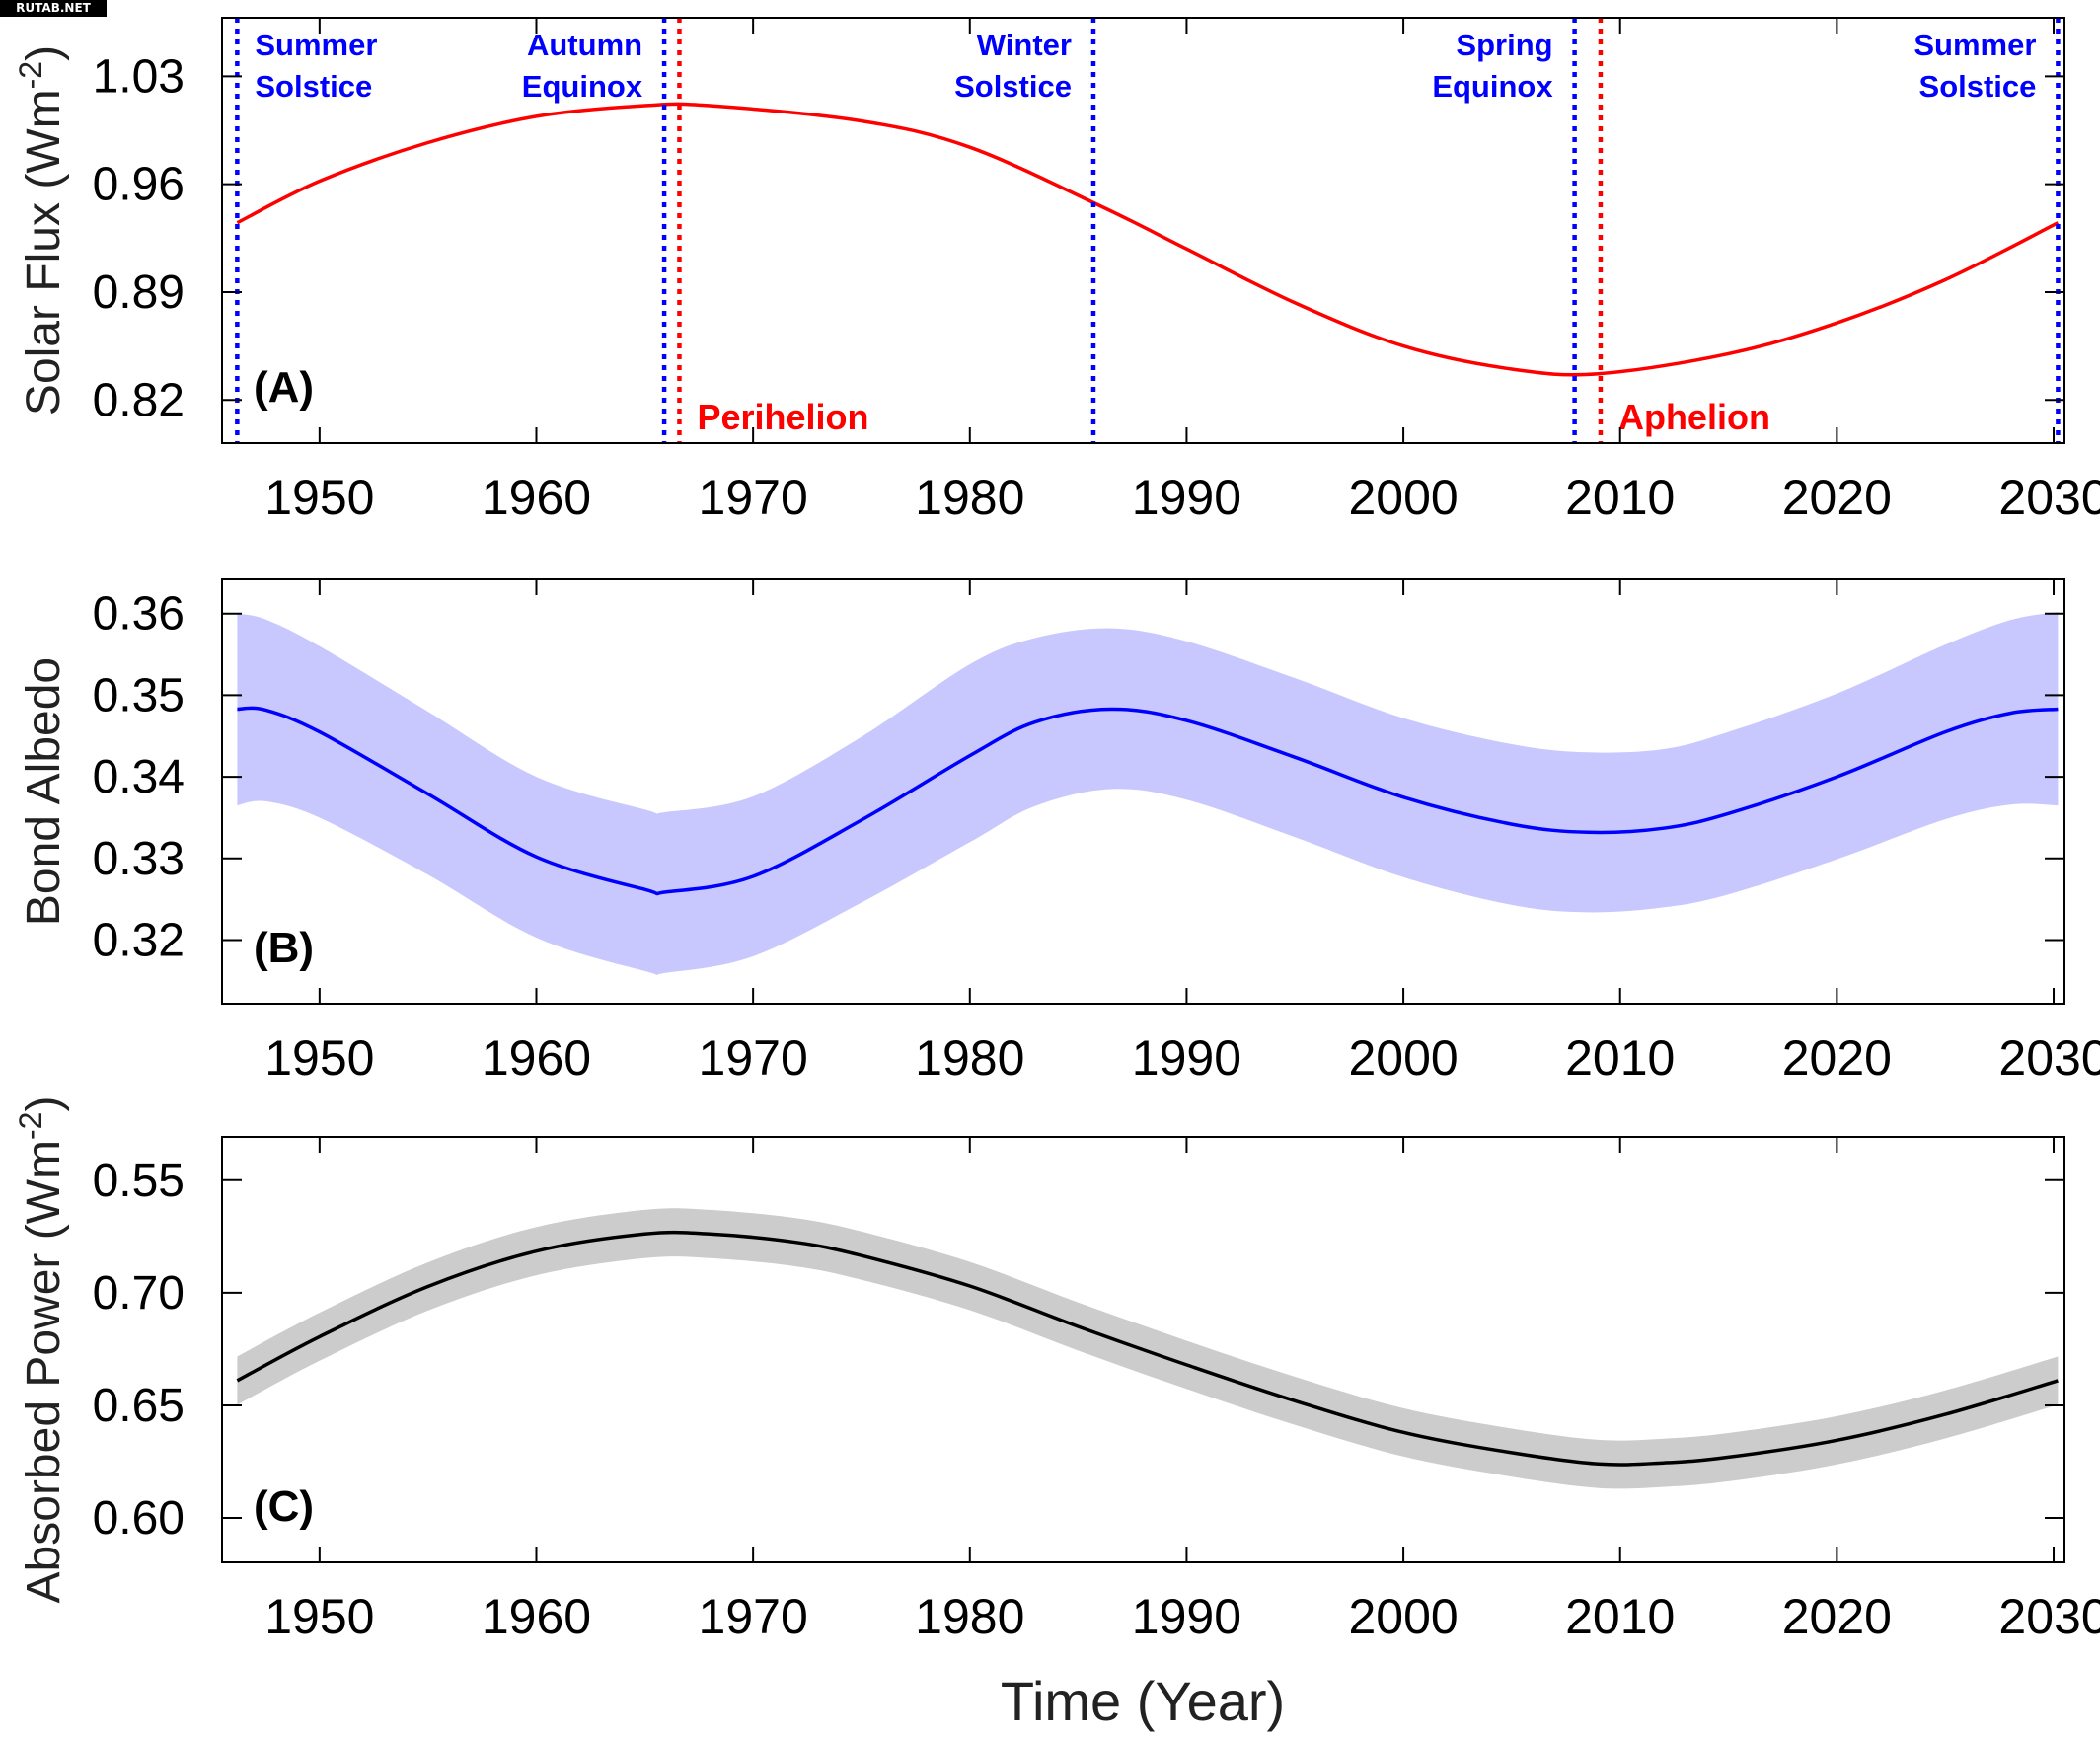  I want to click on y-tick-label: 0.65, so click(139, 1406).